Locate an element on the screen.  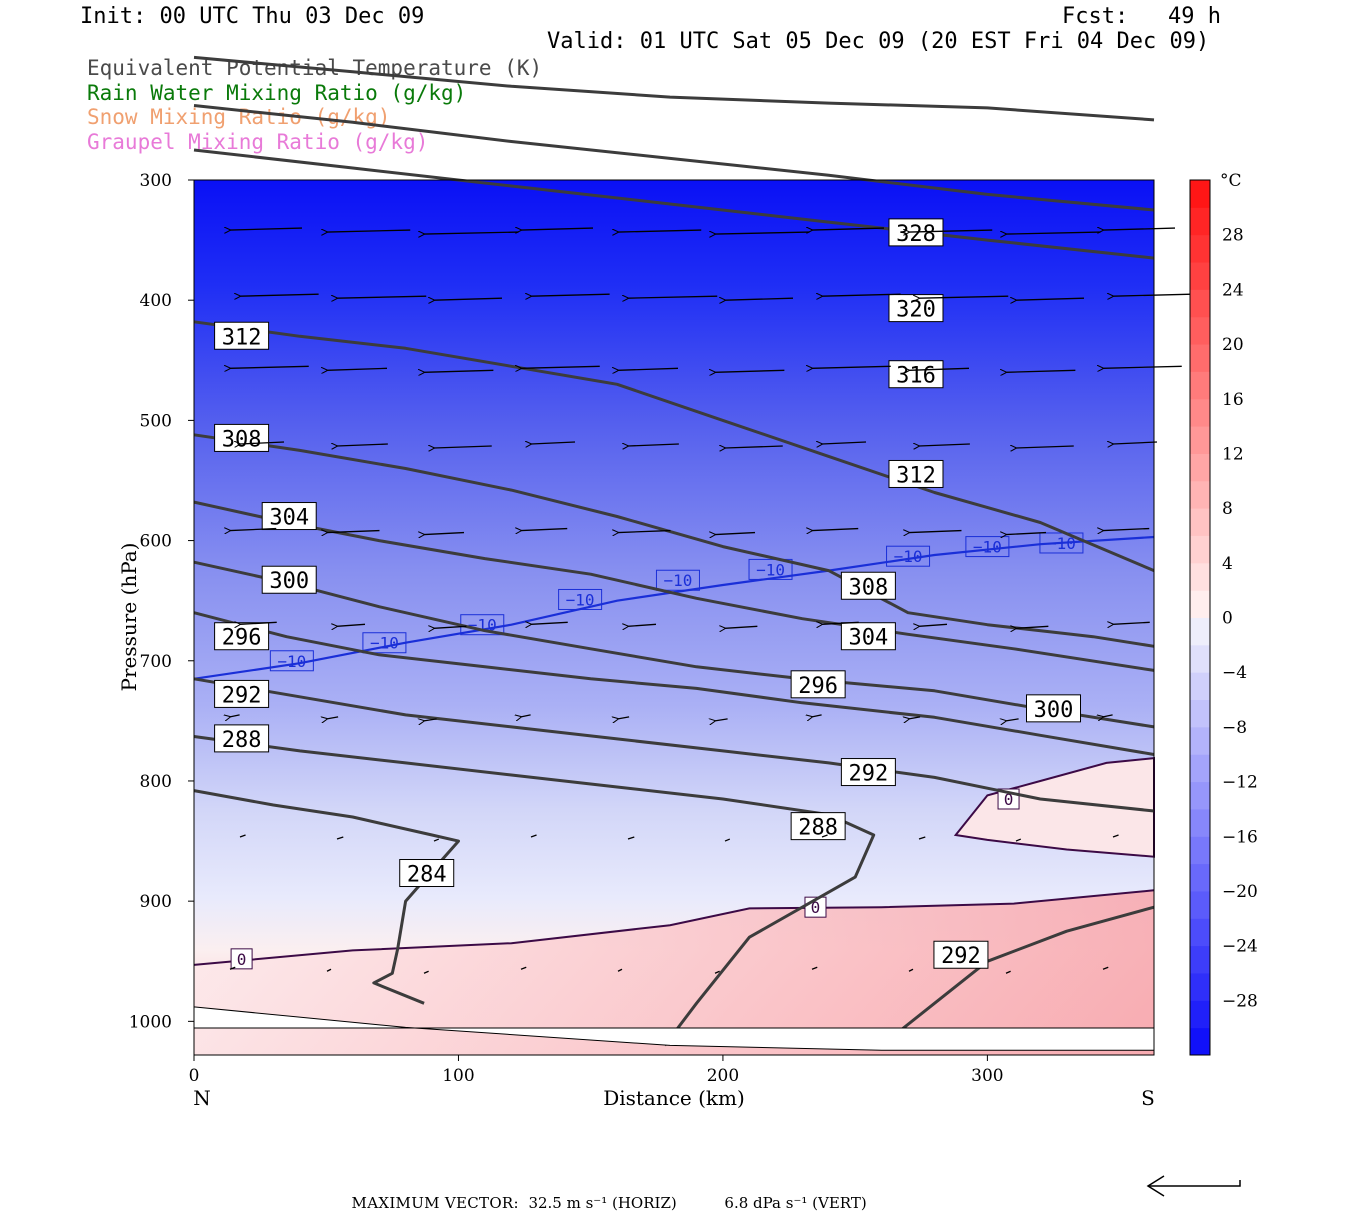
theta-e-label-text: 308 is located at coordinates (242, 439).